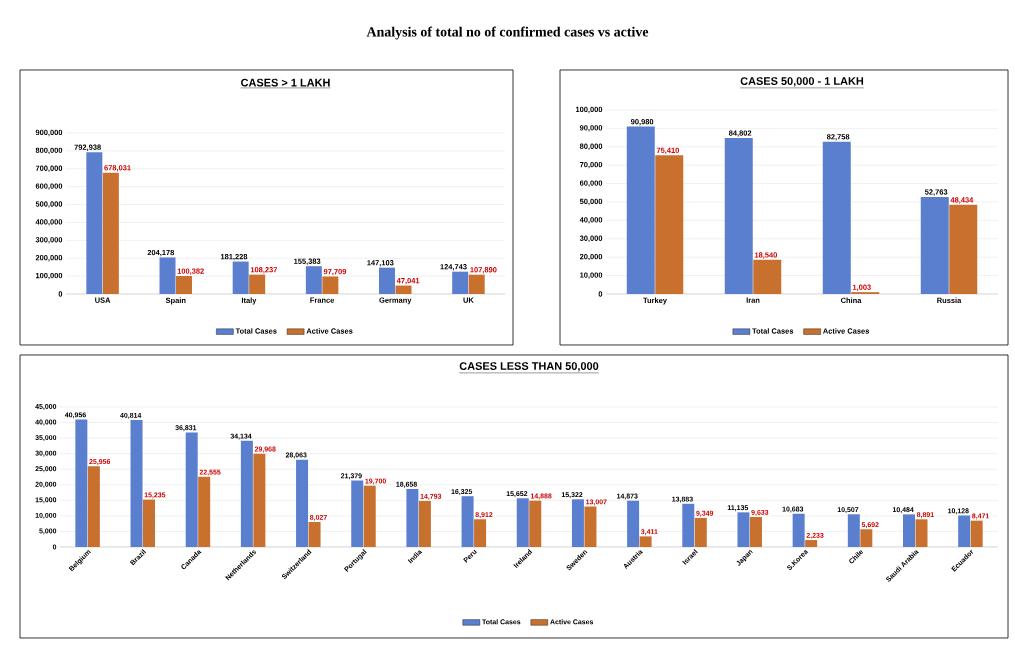  Describe the element at coordinates (529, 367) in the screenshot. I see `chart-title: CASES LESS THAN 50,000` at that location.